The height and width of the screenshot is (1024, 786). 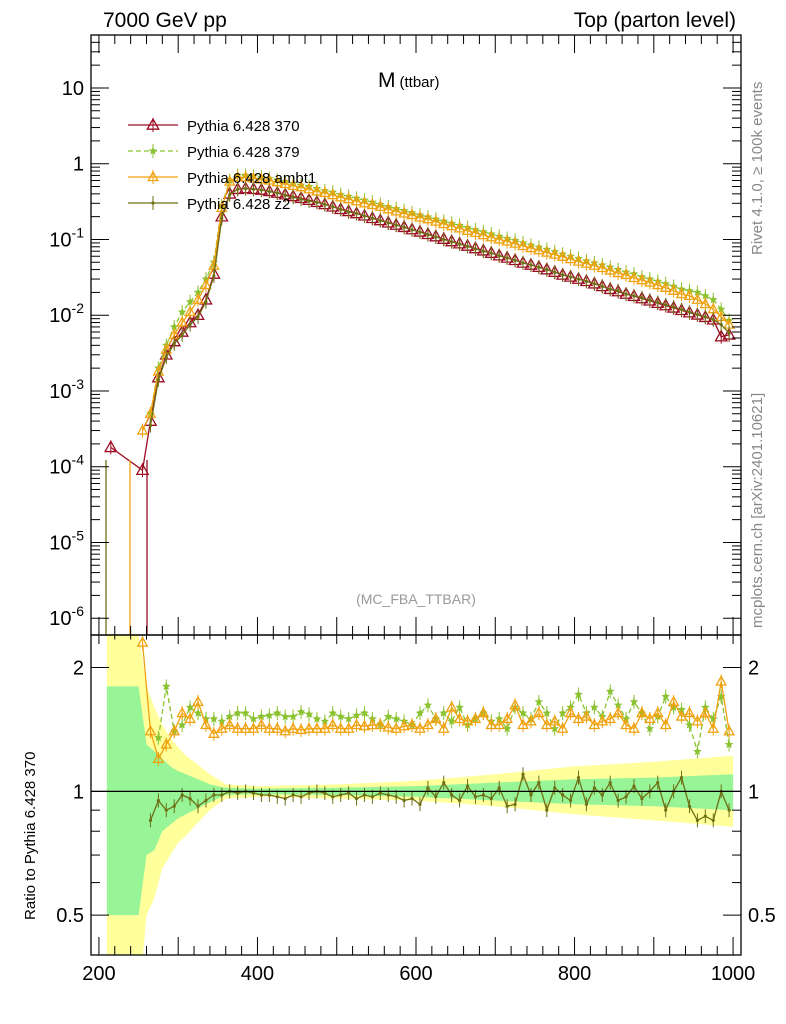 I want to click on y-tick-label-ratio-right: 0.5, so click(x=762, y=916).